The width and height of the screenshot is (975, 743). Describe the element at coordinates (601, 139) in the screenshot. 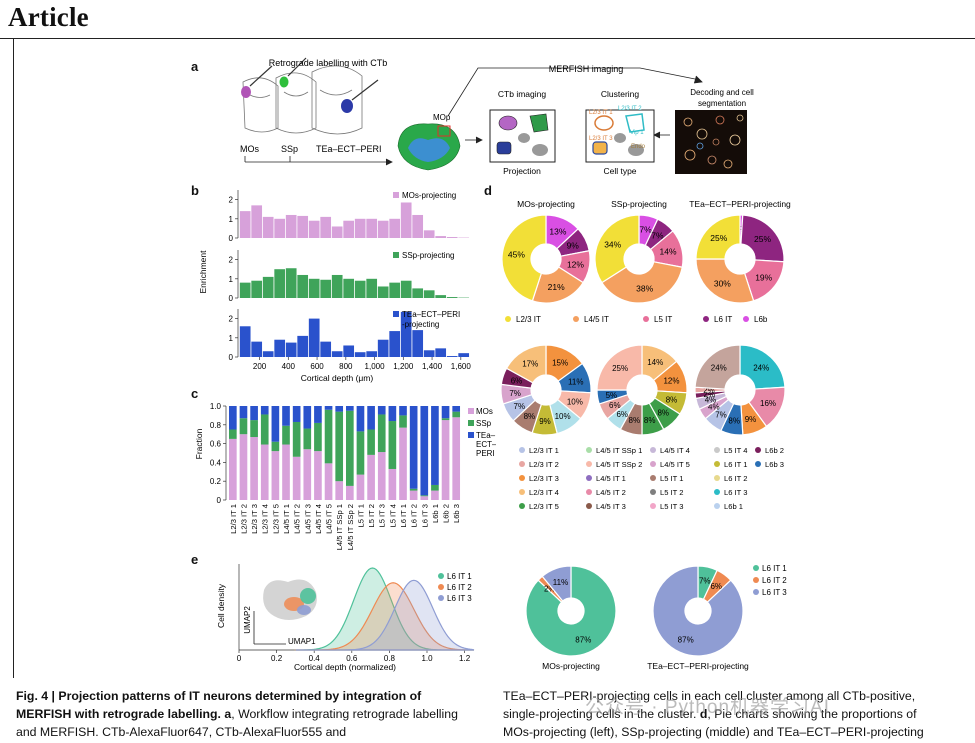

I see `cluster-tag-3: L2/3 IT 3` at that location.